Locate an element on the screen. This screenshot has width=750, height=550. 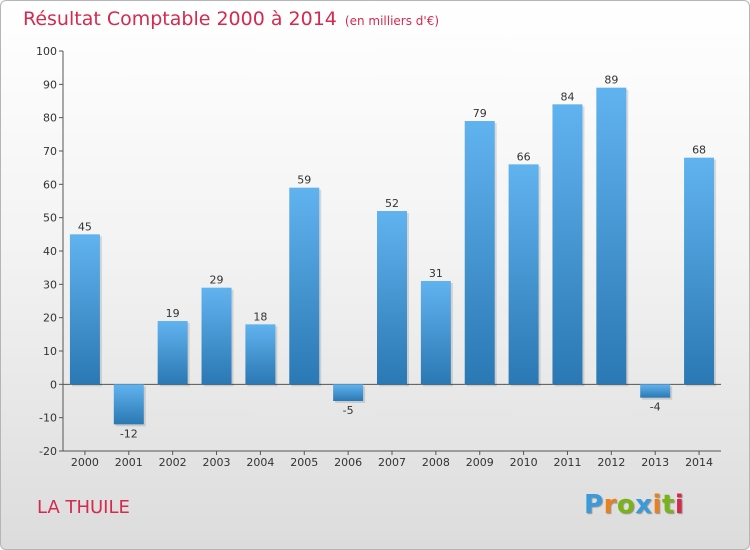
y-tick-label: -10 is located at coordinates (48, 418).